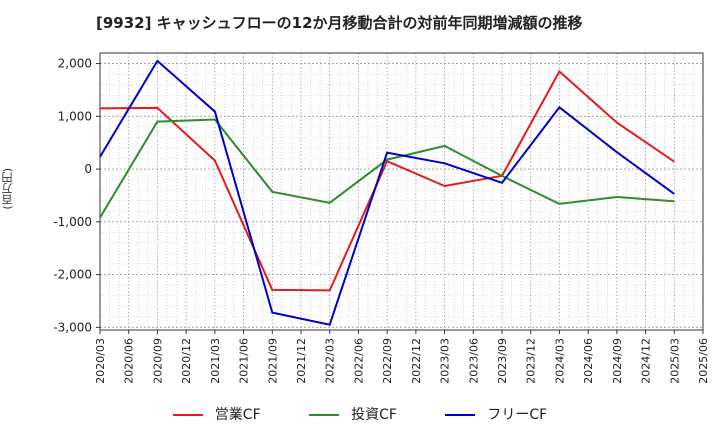  I want to click on y-tick-label: -2,000, so click(72, 275).